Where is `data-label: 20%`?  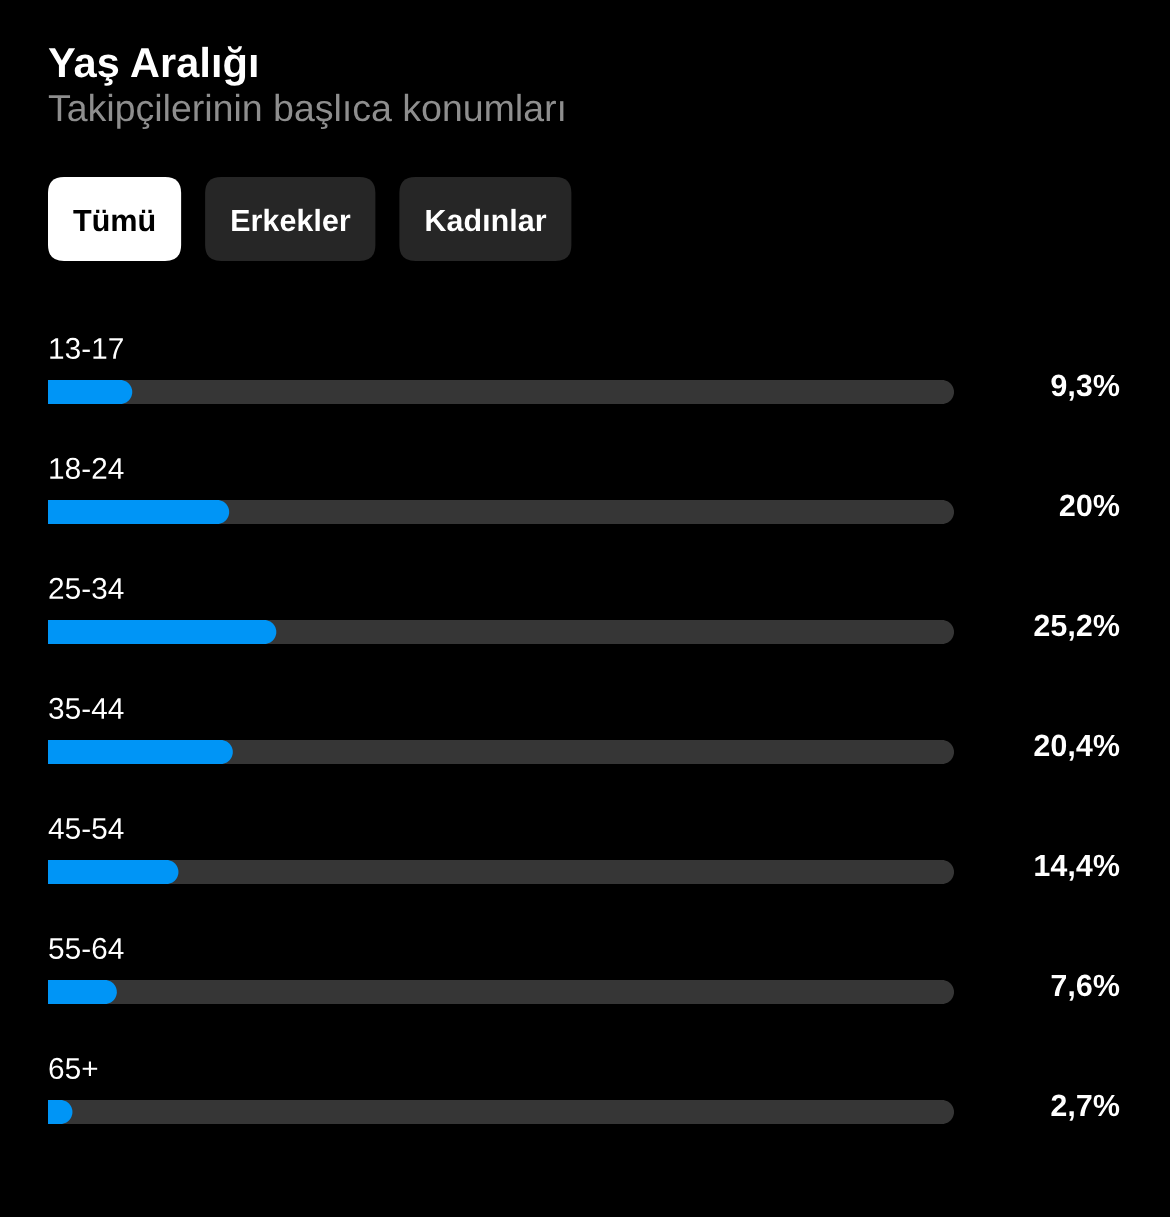
data-label: 20% is located at coordinates (1089, 505).